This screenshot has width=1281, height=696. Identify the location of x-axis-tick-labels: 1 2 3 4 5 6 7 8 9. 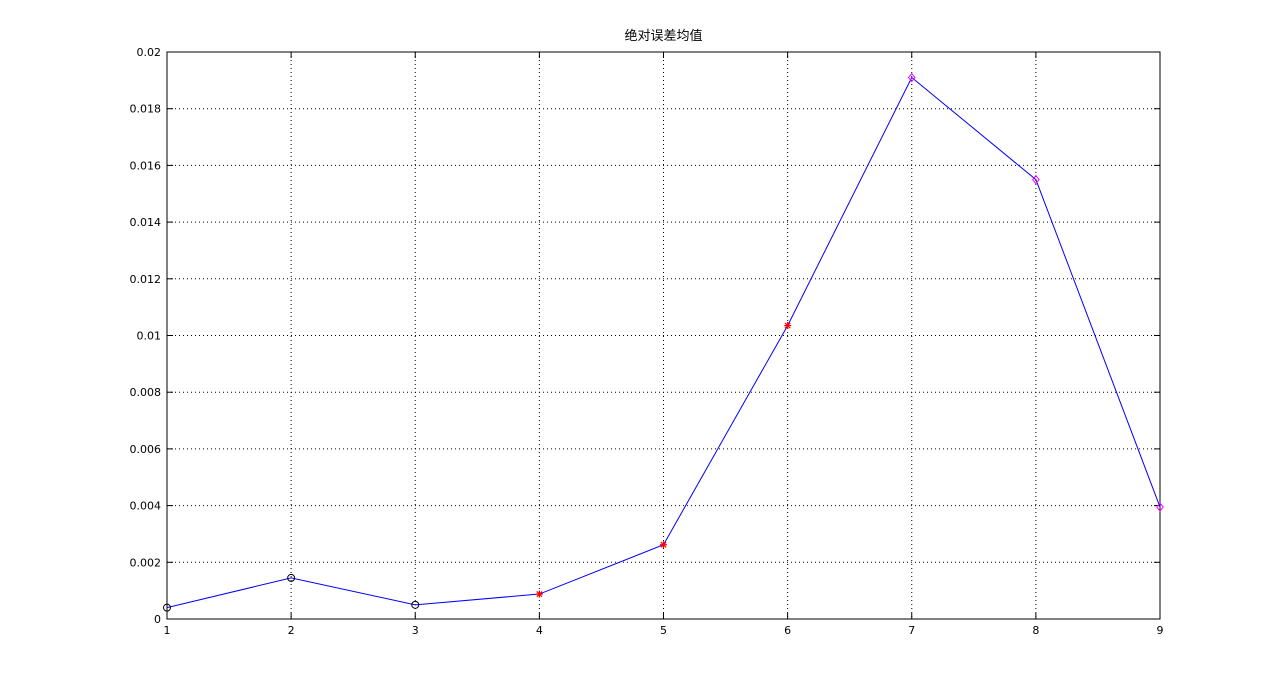
(664, 630).